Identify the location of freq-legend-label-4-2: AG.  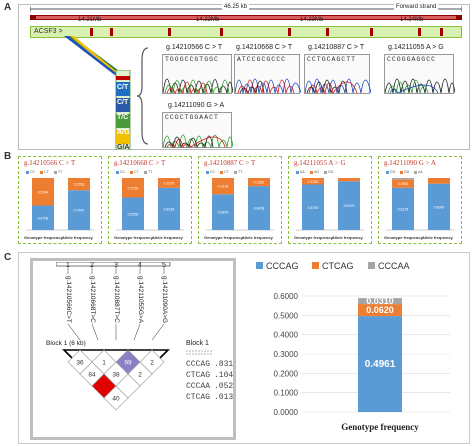
(317, 172).